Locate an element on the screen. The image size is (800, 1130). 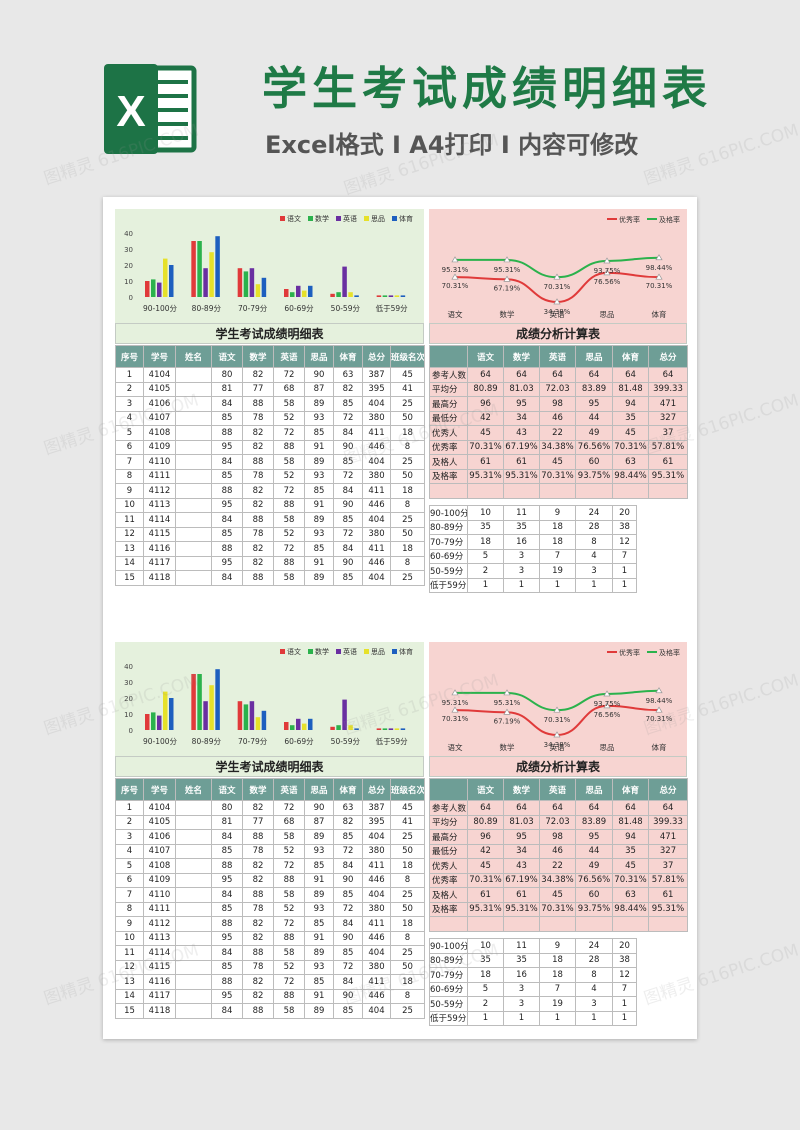
distribution-cell: 38 is located at coordinates (624, 960).